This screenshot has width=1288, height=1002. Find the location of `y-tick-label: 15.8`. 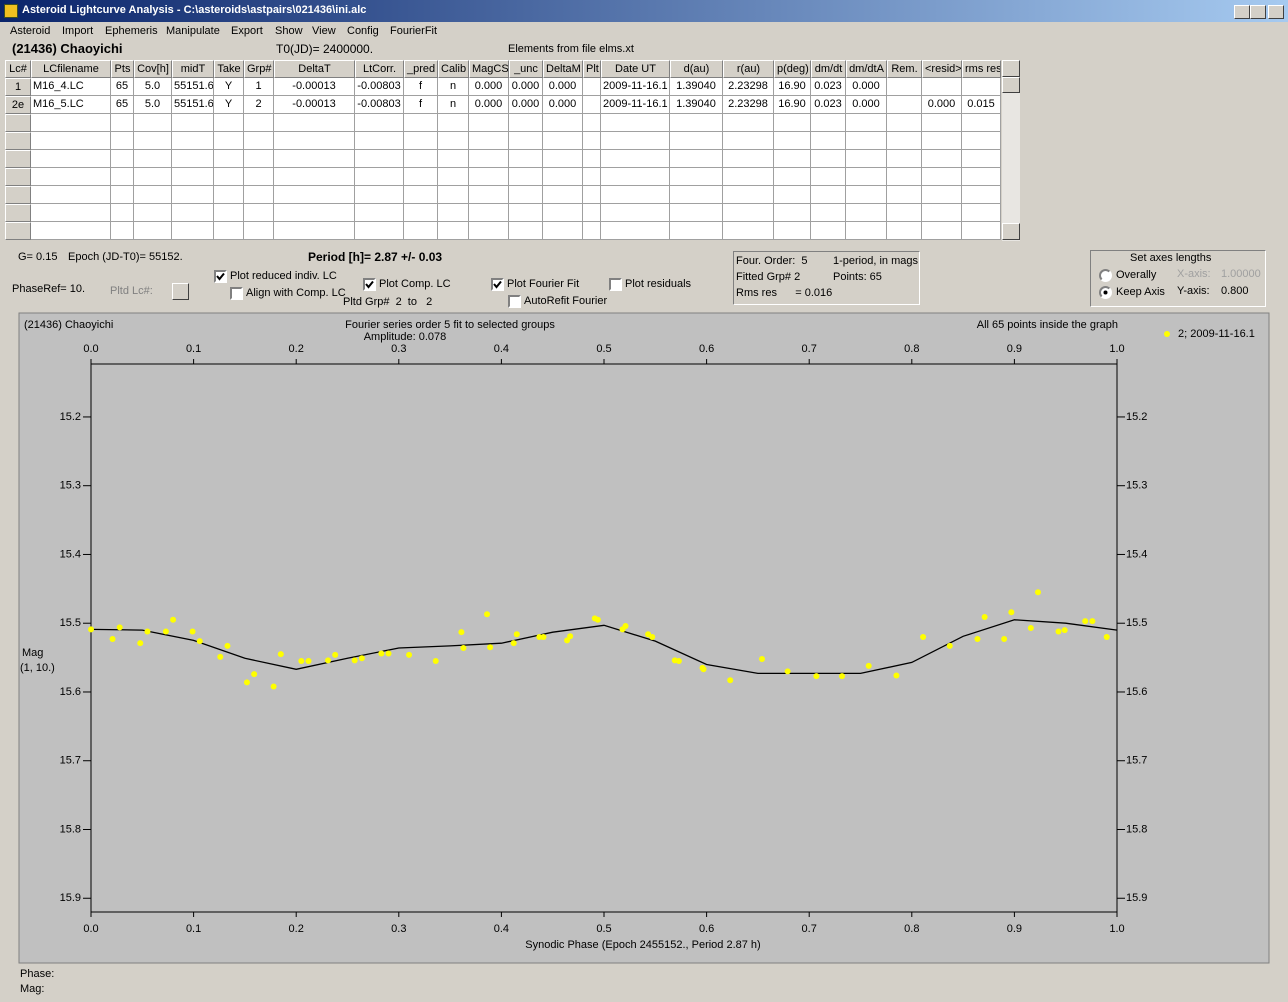

y-tick-label: 15.8 is located at coordinates (70, 829).